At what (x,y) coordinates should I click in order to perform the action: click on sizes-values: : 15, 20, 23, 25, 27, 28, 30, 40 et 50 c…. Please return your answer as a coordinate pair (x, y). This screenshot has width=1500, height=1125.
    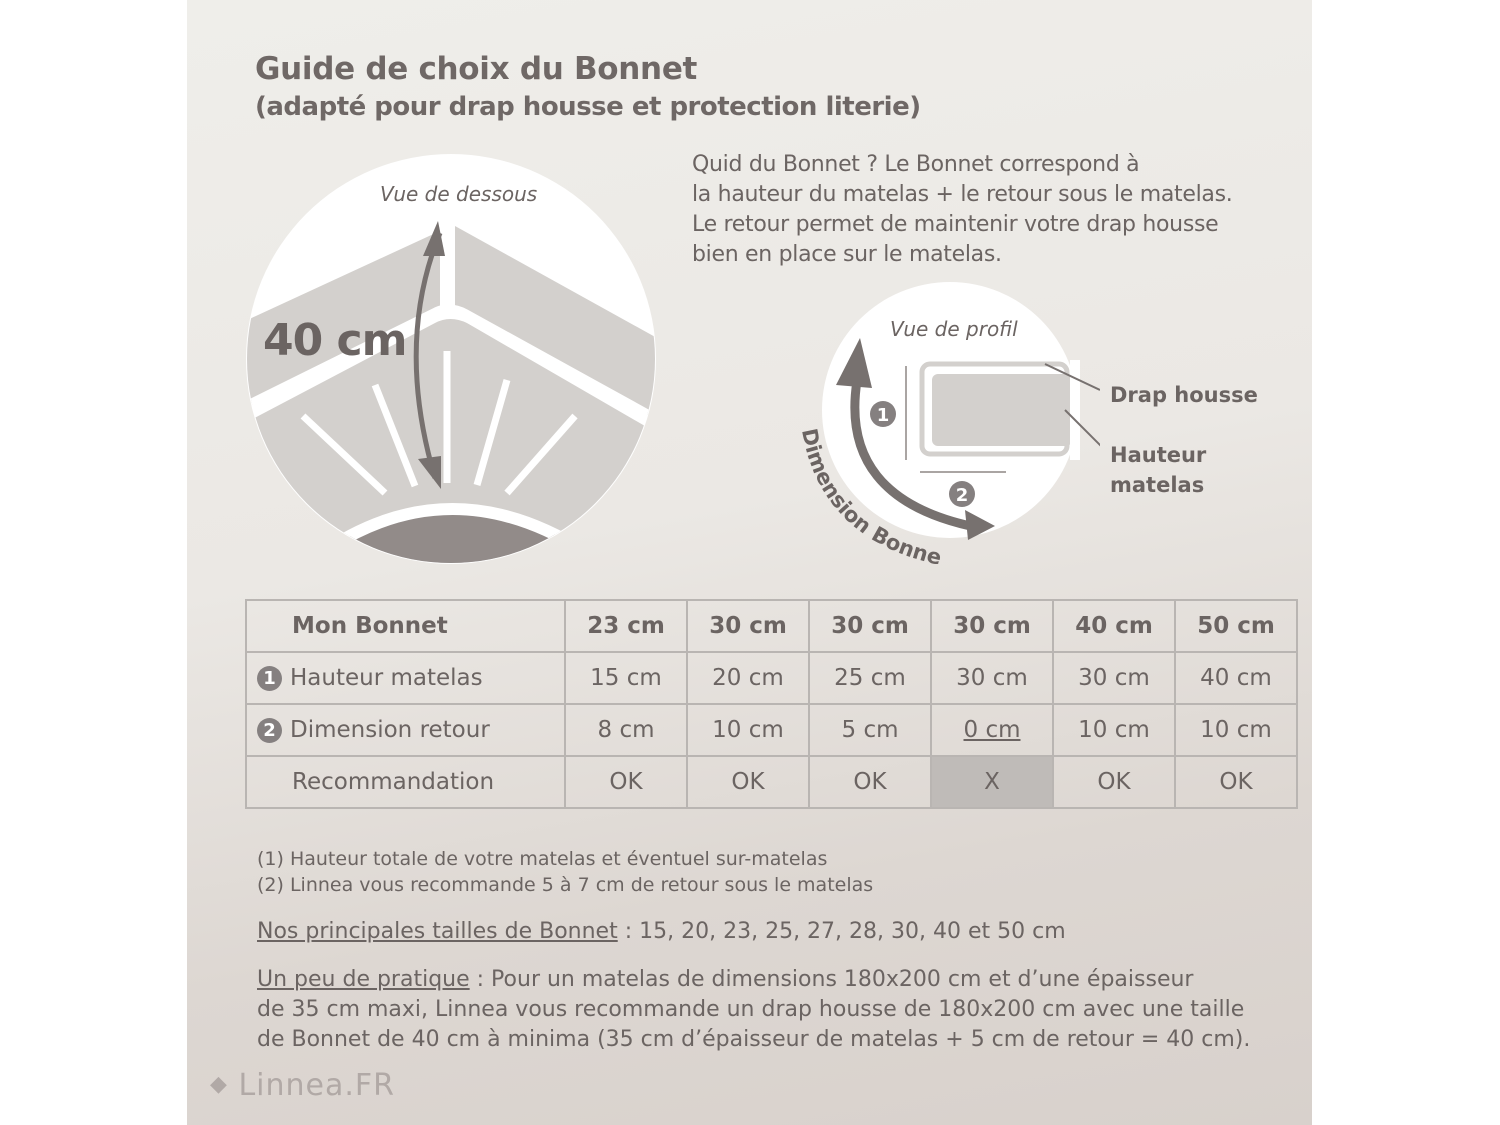
    Looking at the image, I should click on (841, 931).